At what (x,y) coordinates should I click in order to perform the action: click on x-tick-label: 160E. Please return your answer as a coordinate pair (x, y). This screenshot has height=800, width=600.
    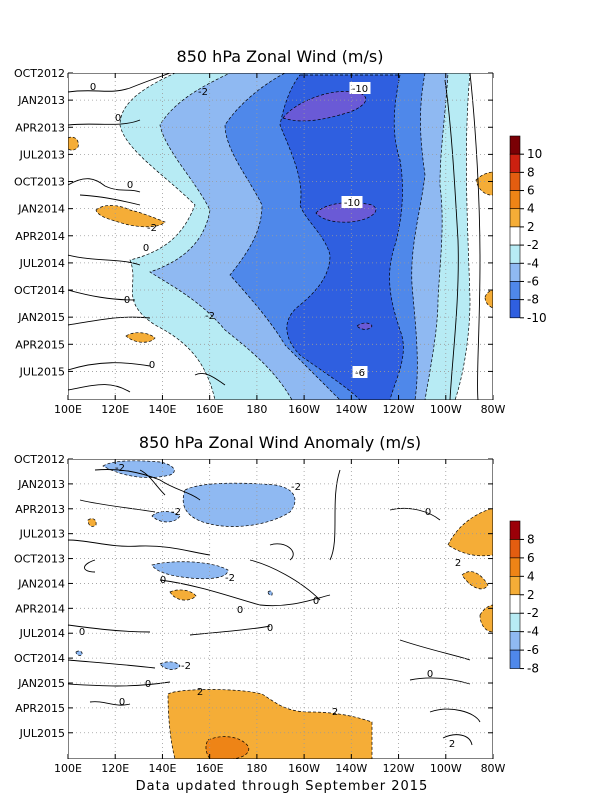
    Looking at the image, I should click on (210, 768).